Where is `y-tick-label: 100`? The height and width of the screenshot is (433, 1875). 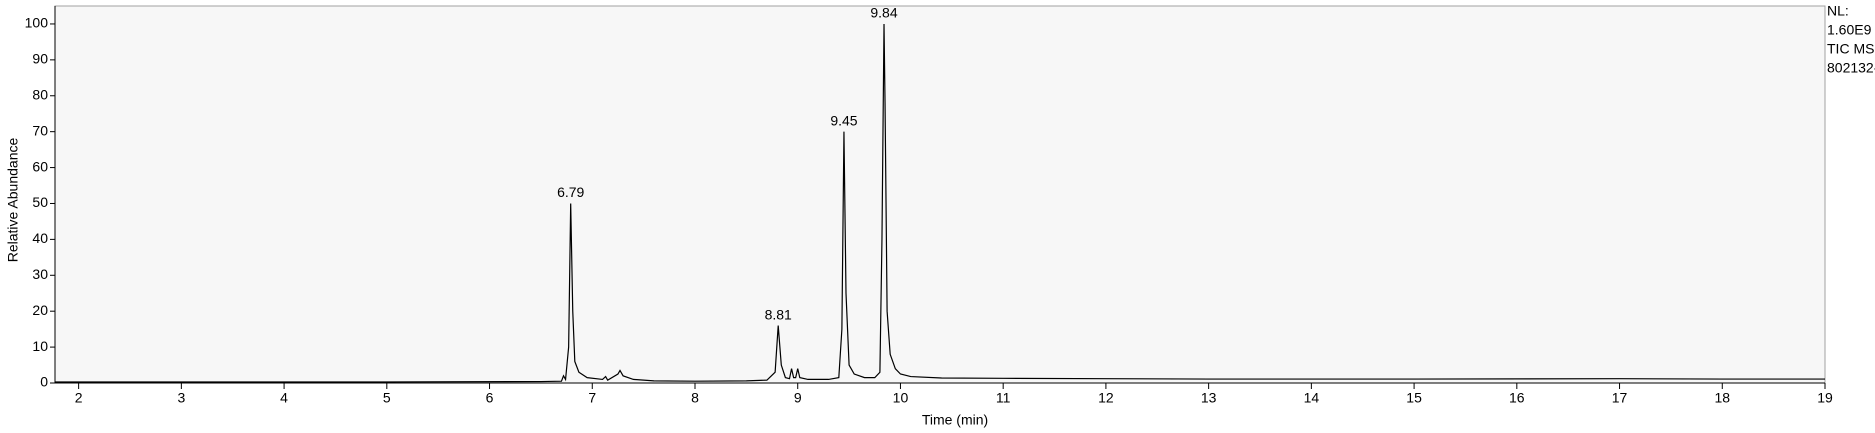 y-tick-label: 100 is located at coordinates (37, 23).